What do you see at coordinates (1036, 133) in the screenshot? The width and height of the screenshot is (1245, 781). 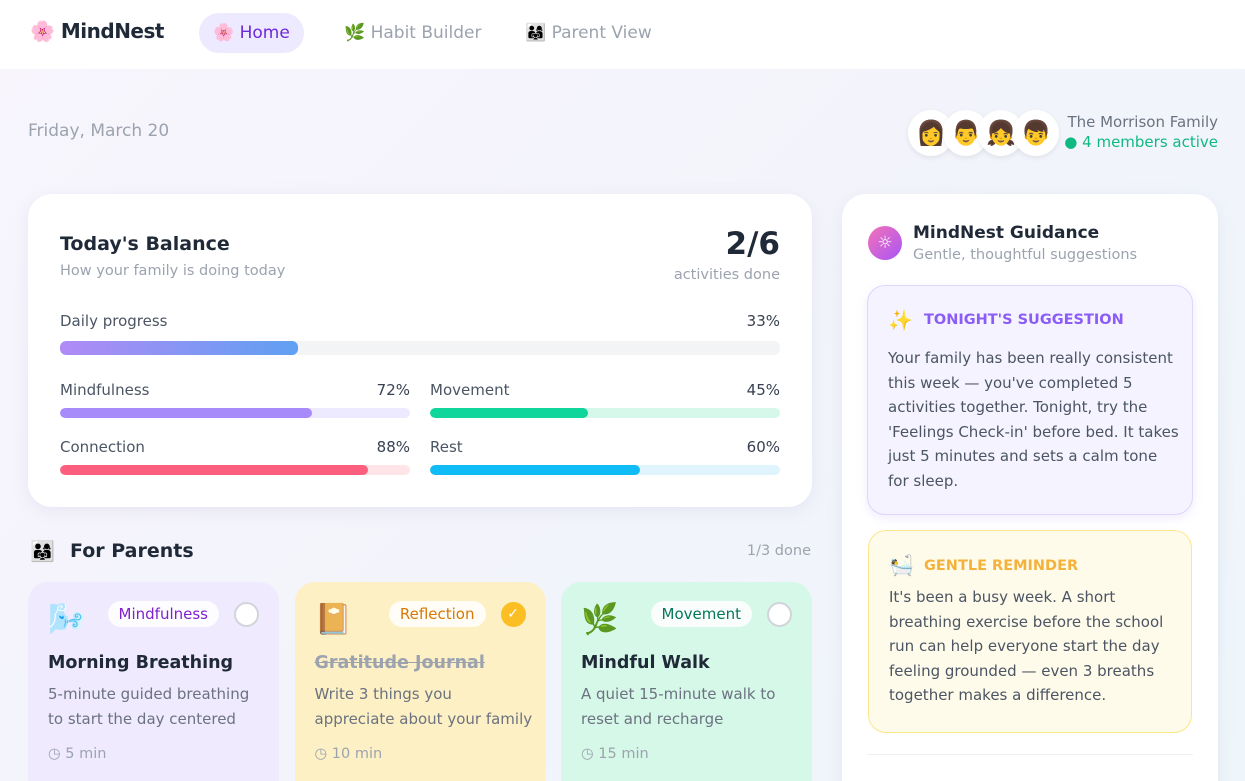 I see `avatar: 👦` at bounding box center [1036, 133].